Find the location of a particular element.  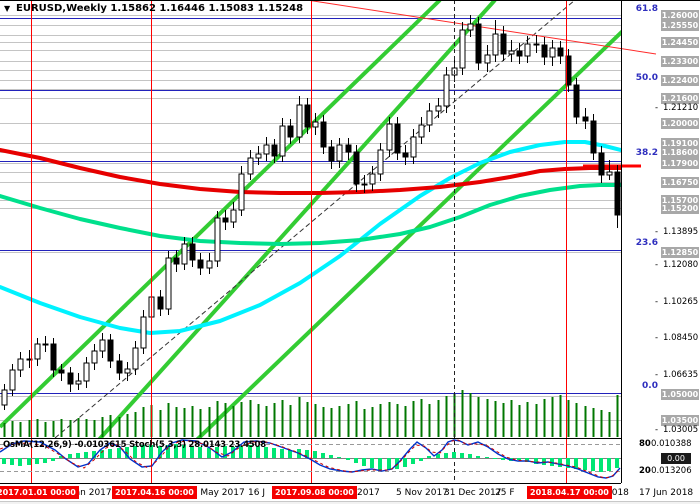

stoch-20-level-label: 20 is located at coordinates (645, 471).